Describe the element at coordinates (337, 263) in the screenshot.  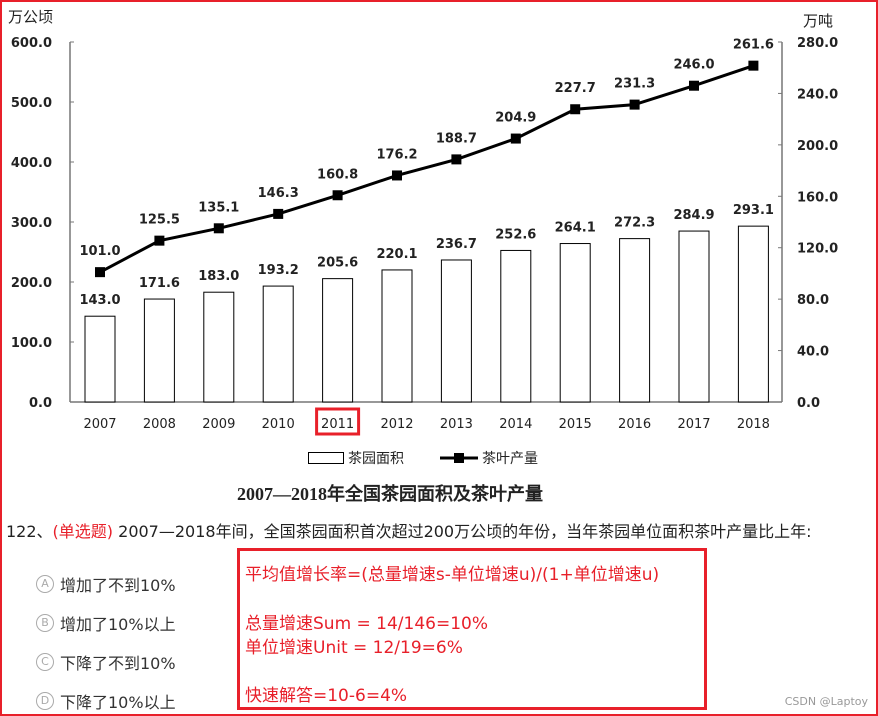
I see `bar-value-label: 205.6` at that location.